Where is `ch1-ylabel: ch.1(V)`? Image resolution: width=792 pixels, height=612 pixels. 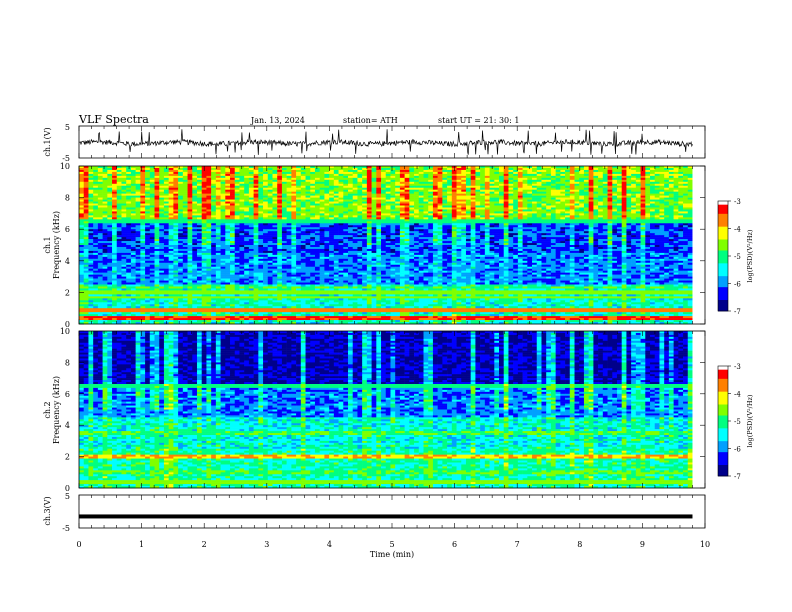
ch1-ylabel: ch.1(V) is located at coordinates (47, 141).